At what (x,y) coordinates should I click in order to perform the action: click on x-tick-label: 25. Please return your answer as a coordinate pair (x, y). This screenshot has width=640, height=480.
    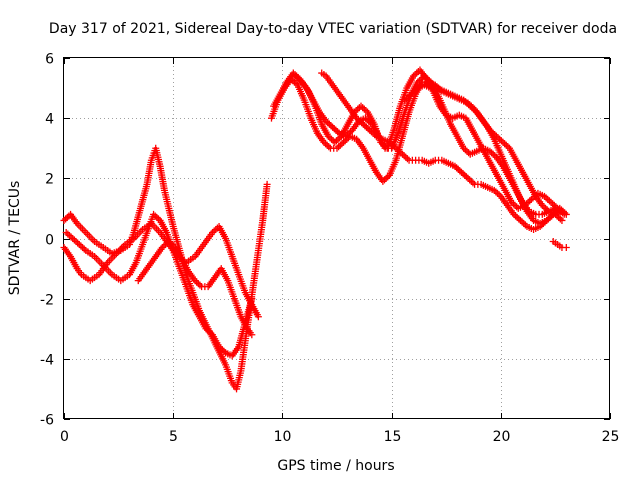
    Looking at the image, I should click on (611, 437).